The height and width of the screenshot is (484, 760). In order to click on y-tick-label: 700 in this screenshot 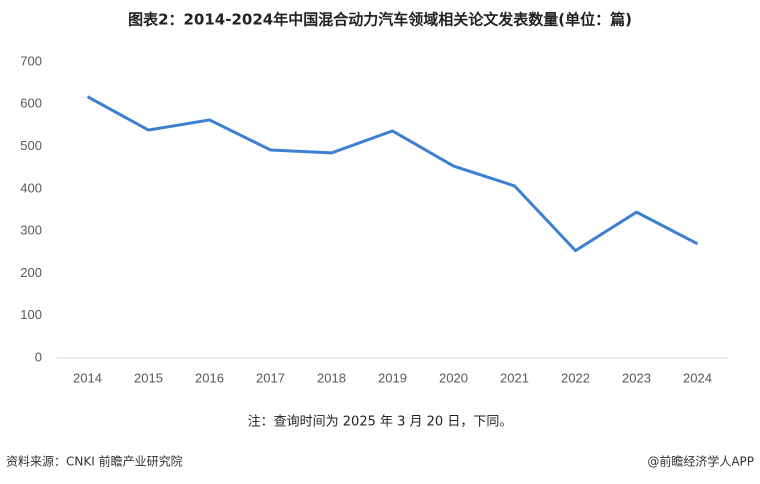, I will do `click(31, 60)`.